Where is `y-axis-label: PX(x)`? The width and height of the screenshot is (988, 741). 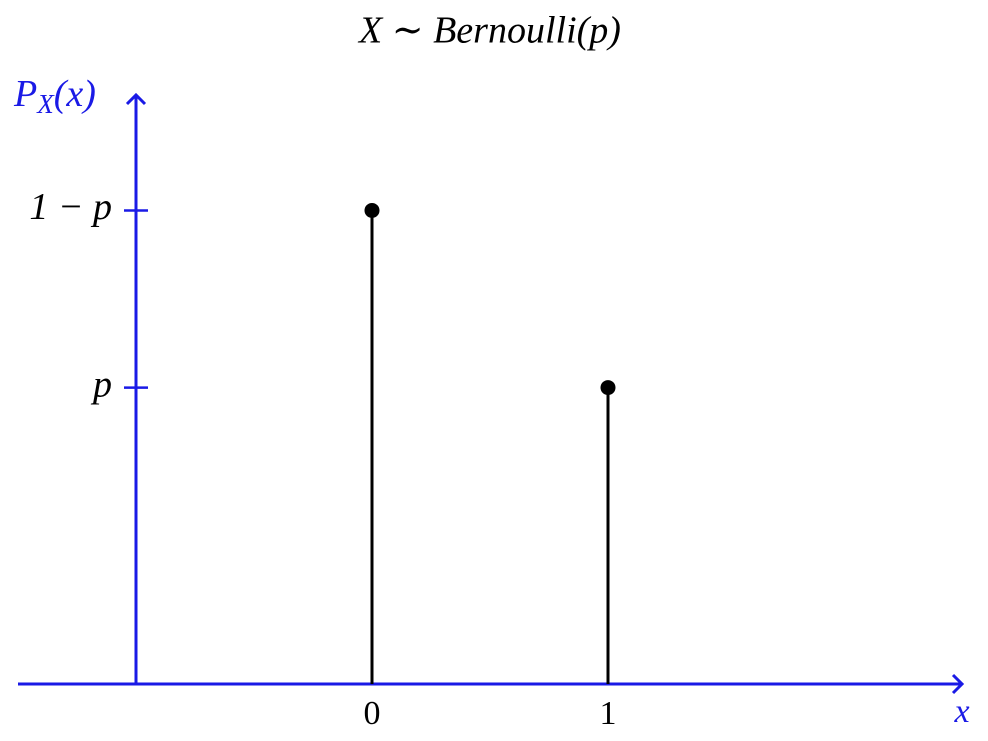 y-axis-label: PX(x) is located at coordinates (54, 96).